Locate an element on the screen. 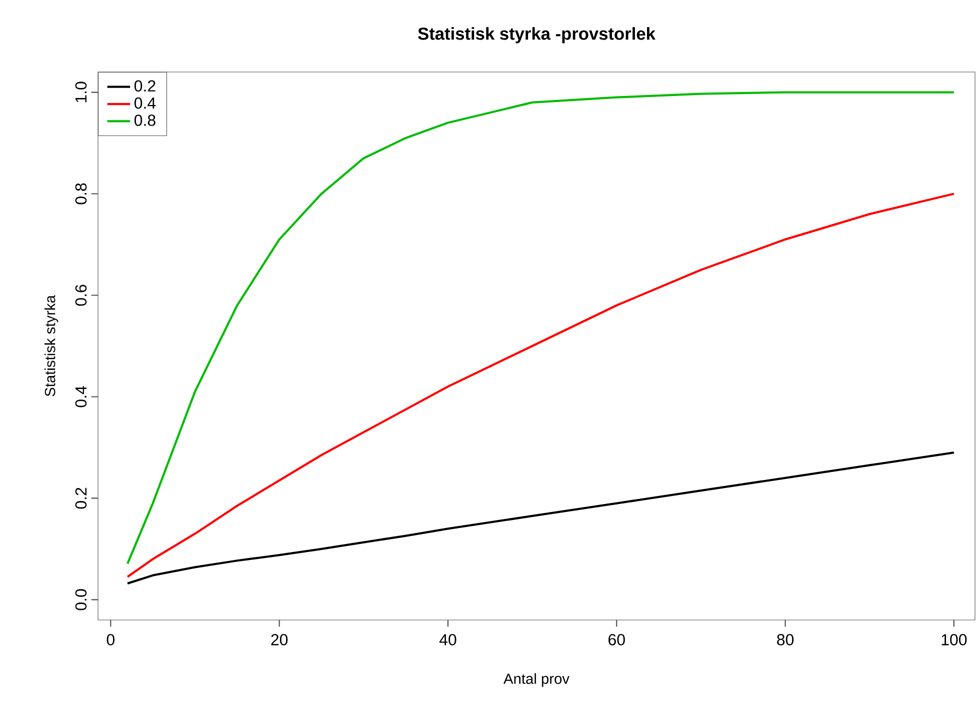  x-axis-title: Antal prov is located at coordinates (537, 680).